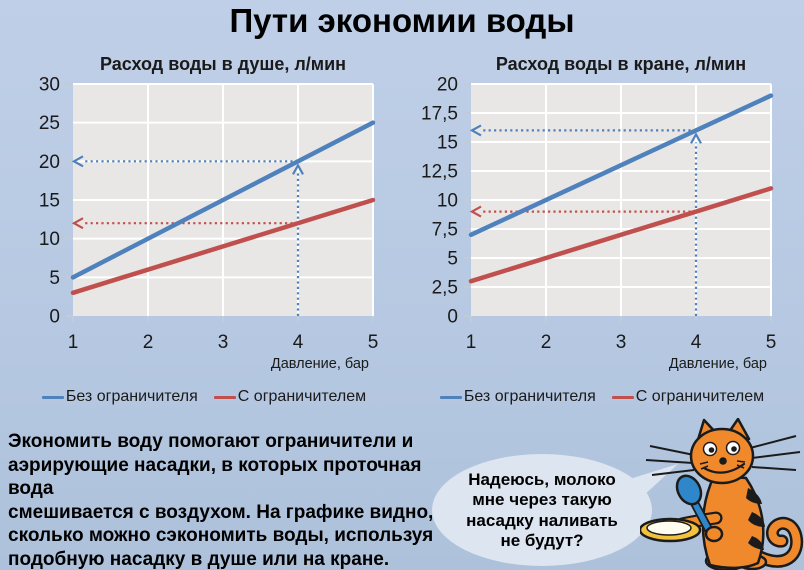 Image resolution: width=804 pixels, height=570 pixels. What do you see at coordinates (49, 123) in the screenshot?
I see `y-tick-label: 25` at bounding box center [49, 123].